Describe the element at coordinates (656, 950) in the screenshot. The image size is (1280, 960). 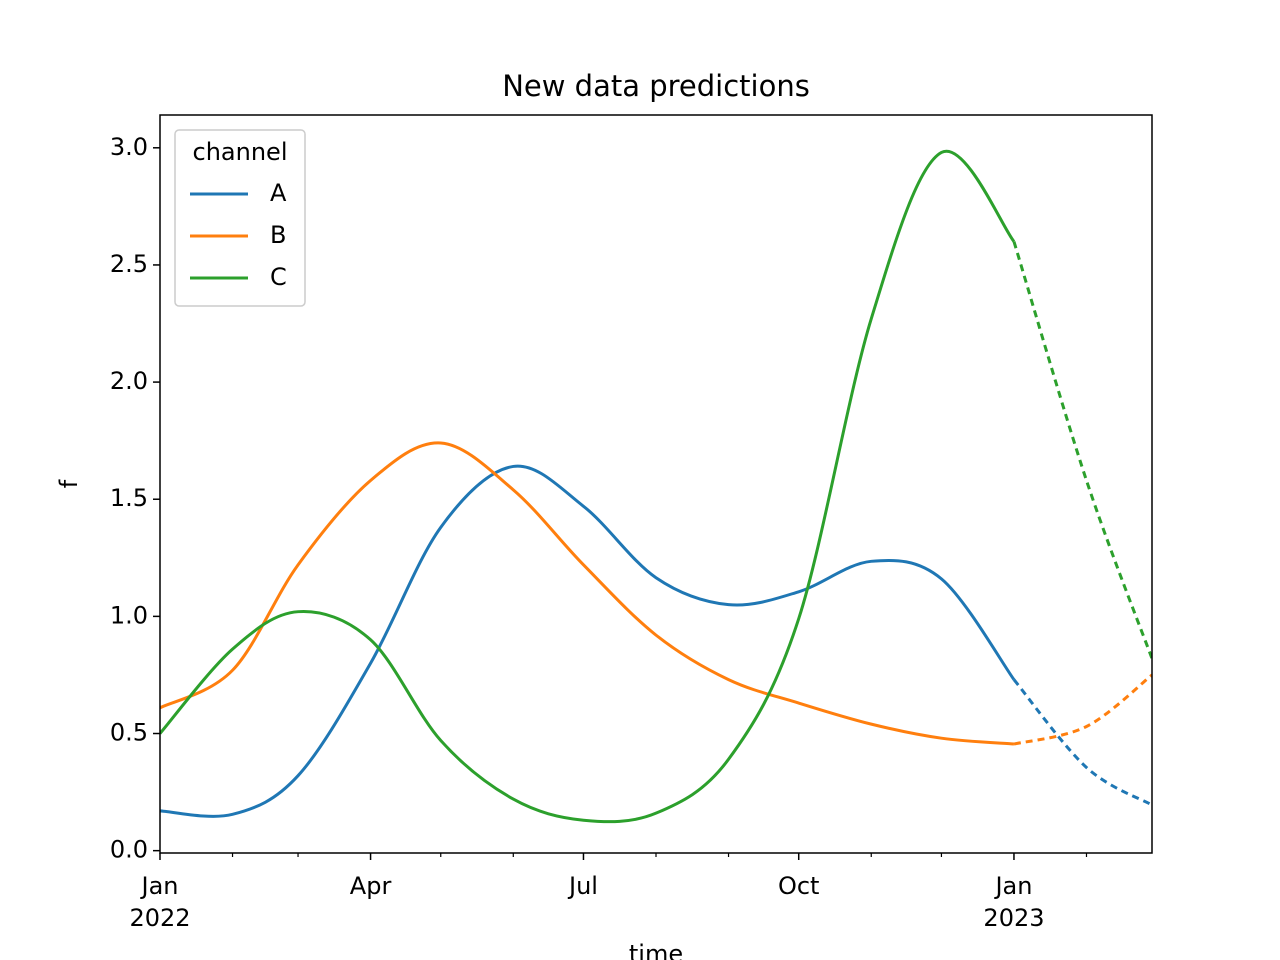
I see `x-axis-label: time` at that location.